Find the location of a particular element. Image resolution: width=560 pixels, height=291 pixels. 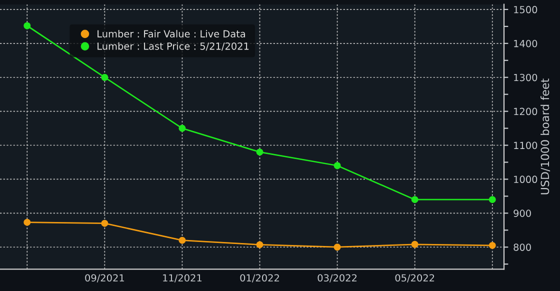

y-axis-title: USD/1000 board feet is located at coordinates (545, 136).